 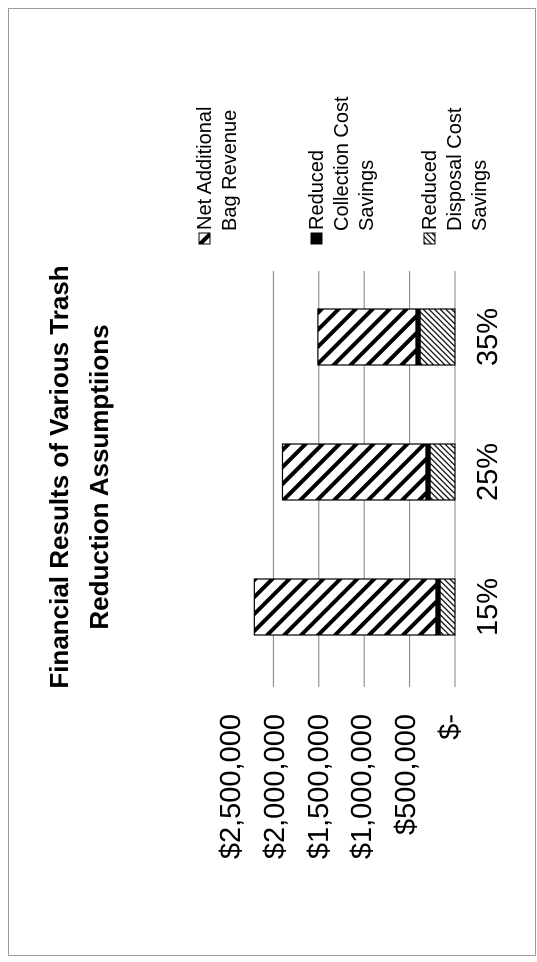 What do you see at coordinates (488, 337) in the screenshot?
I see `category-label: 35%` at bounding box center [488, 337].